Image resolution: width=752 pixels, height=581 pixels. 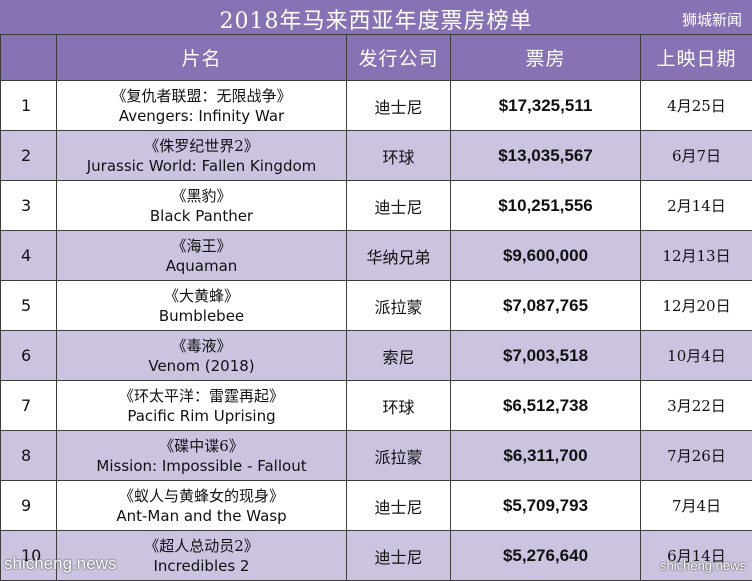 What do you see at coordinates (696, 556) in the screenshot?
I see `release-date-cell: 6月14日` at bounding box center [696, 556].